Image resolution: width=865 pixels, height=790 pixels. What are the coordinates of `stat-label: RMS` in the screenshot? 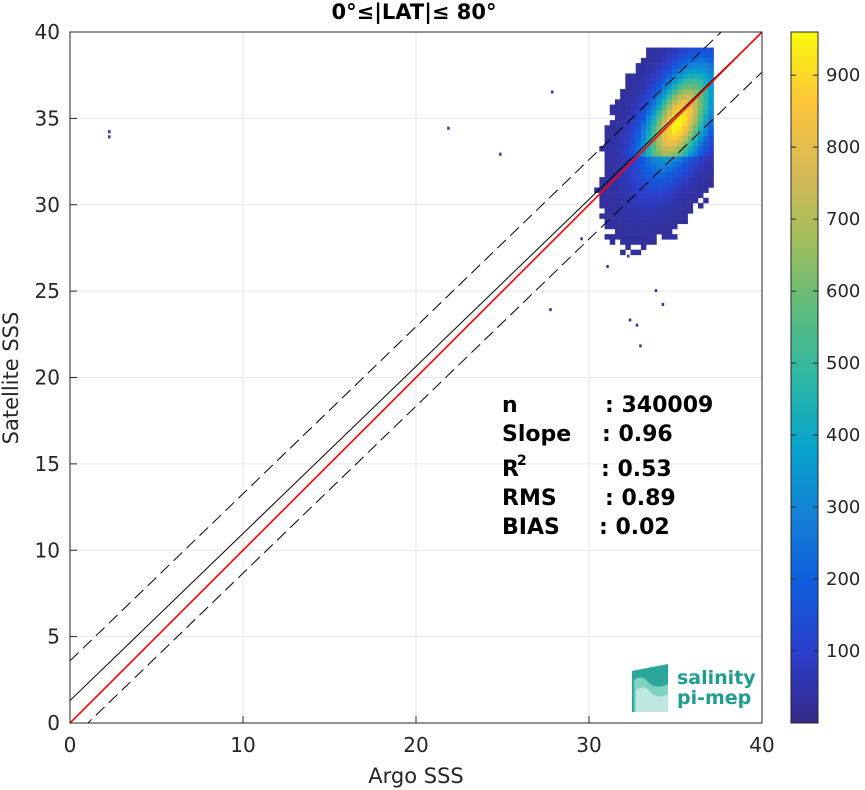 It's located at (529, 498).